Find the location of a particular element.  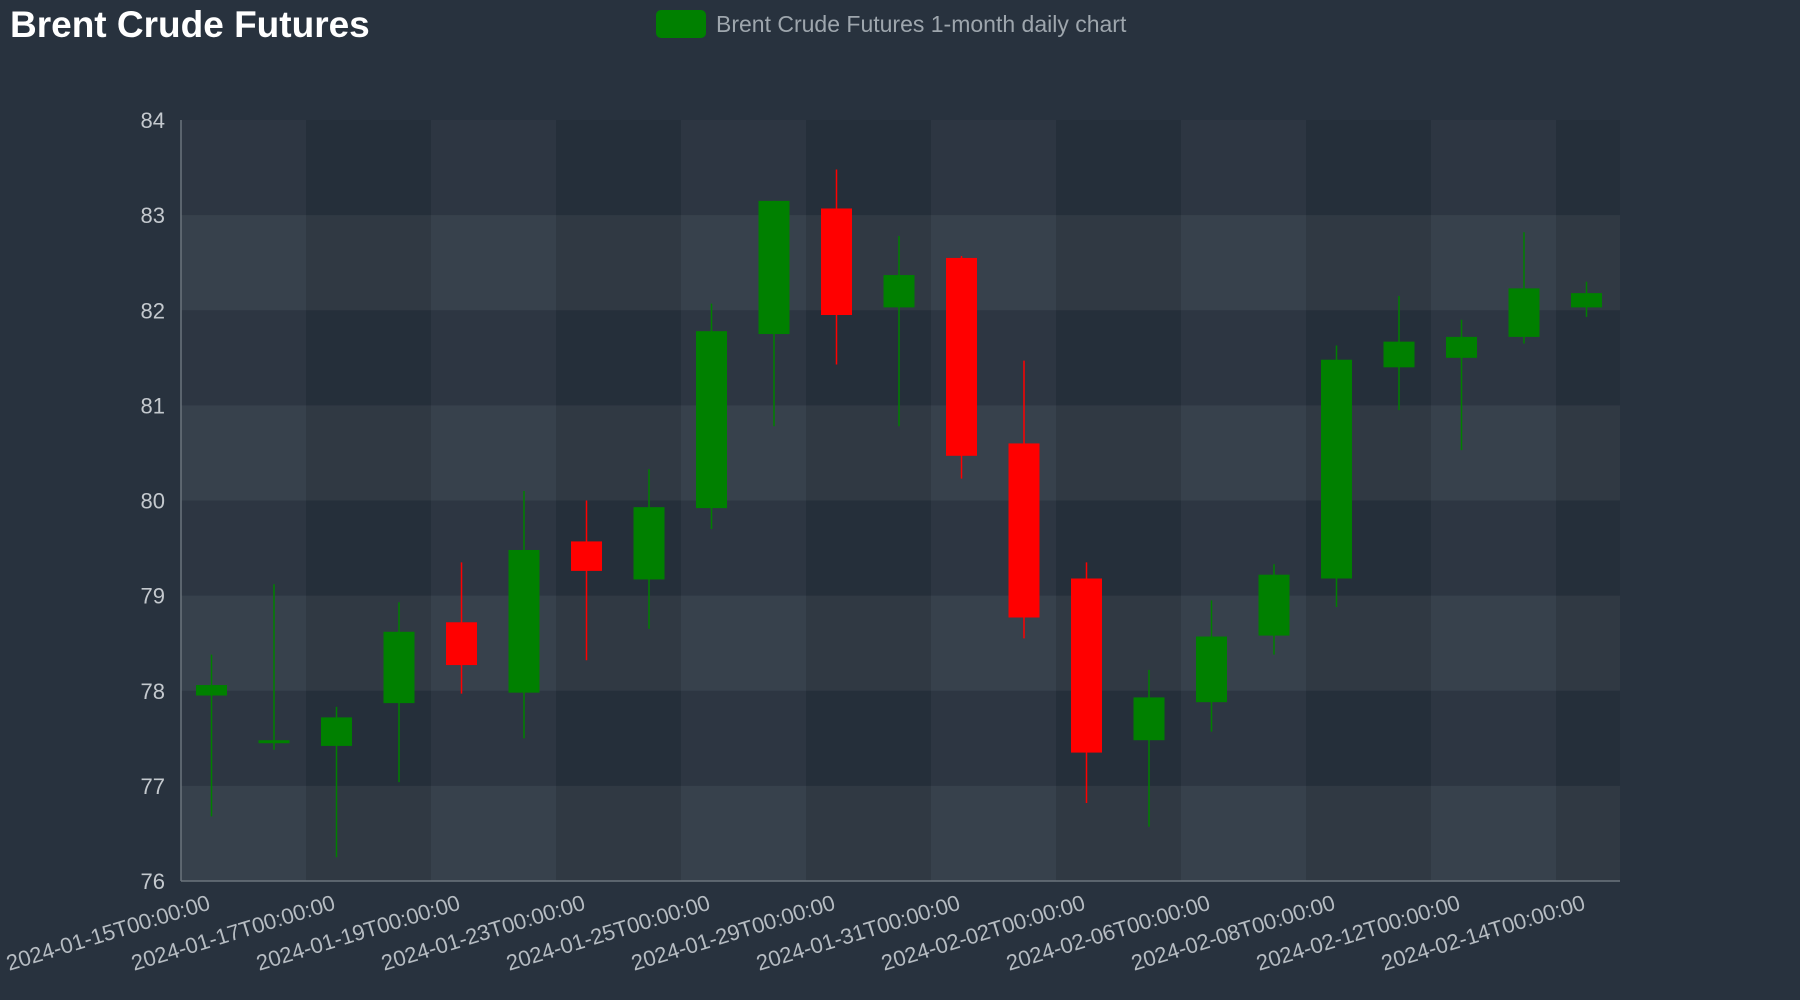

x-tick-label: 2024-02-12T00:00:00 is located at coordinates (1358, 933).